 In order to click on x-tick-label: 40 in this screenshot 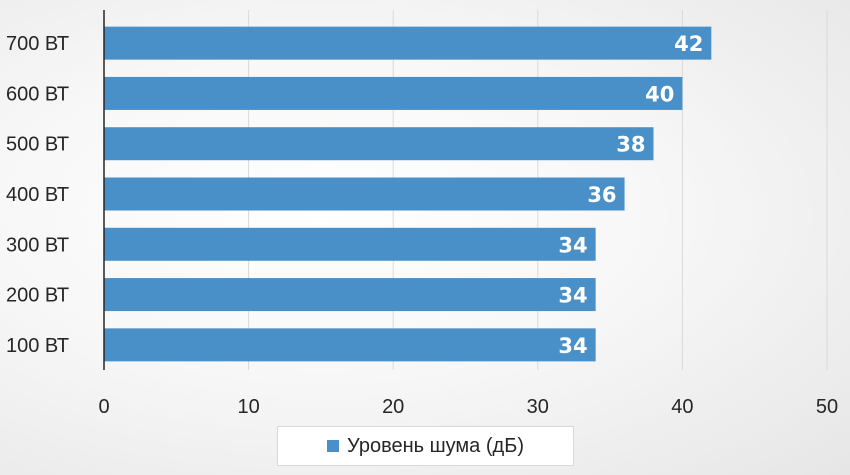, I will do `click(682, 407)`.